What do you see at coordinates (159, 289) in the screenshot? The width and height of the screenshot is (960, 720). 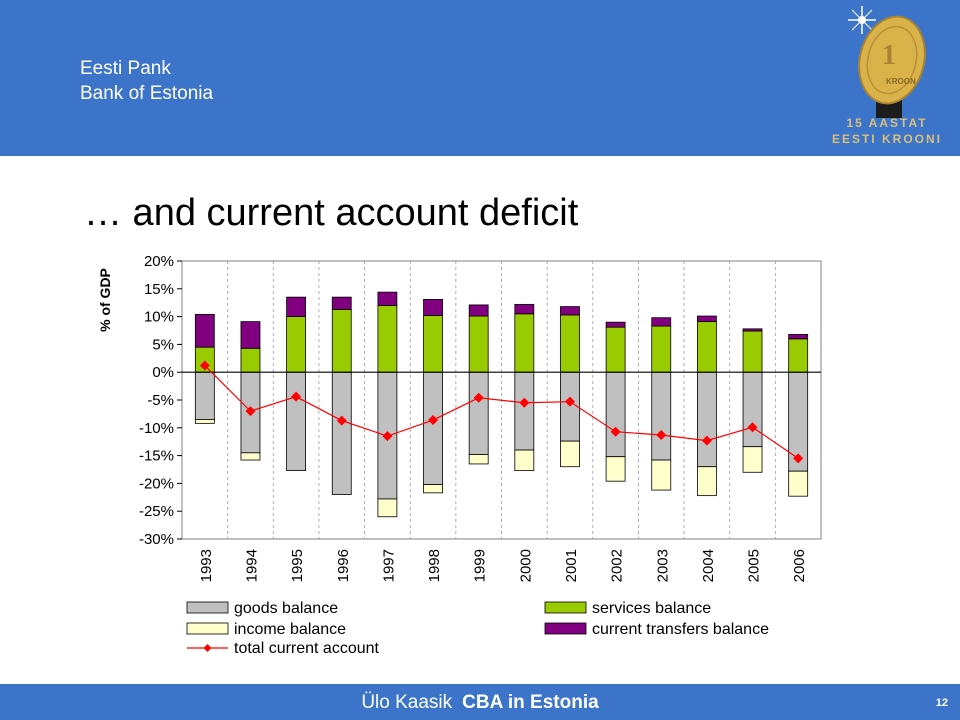 I see `y-tick-label: 15%` at bounding box center [159, 289].